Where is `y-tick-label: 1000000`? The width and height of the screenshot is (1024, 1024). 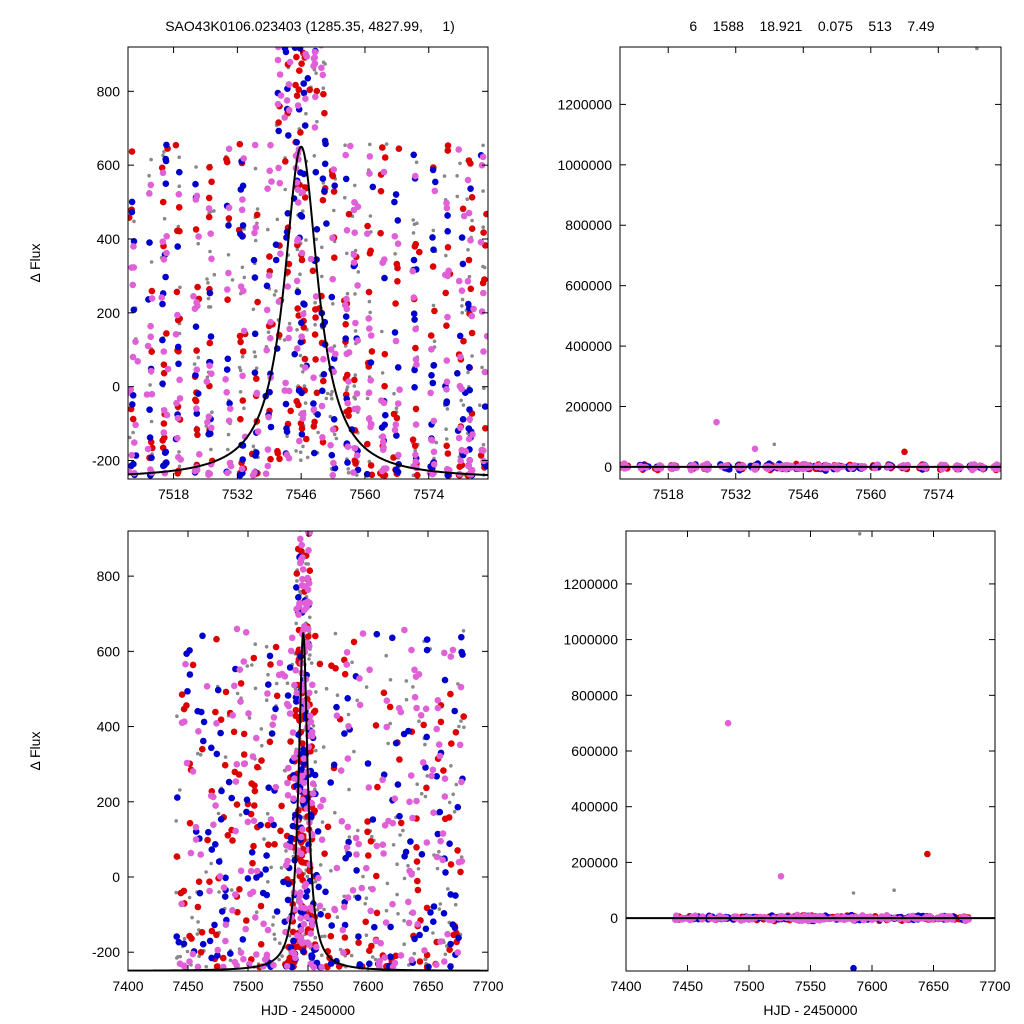
y-tick-label: 1000000 is located at coordinates (590, 640).